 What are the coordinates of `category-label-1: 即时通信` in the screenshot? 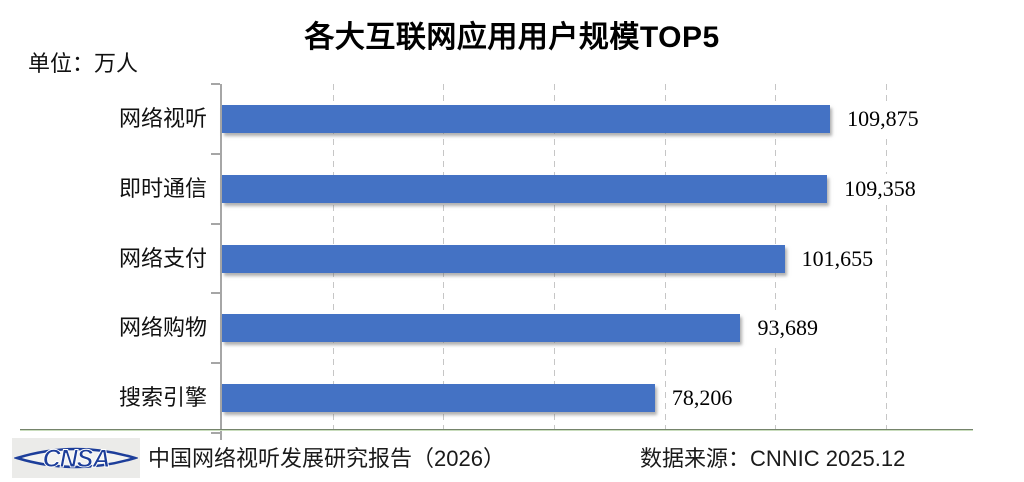 It's located at (162, 188).